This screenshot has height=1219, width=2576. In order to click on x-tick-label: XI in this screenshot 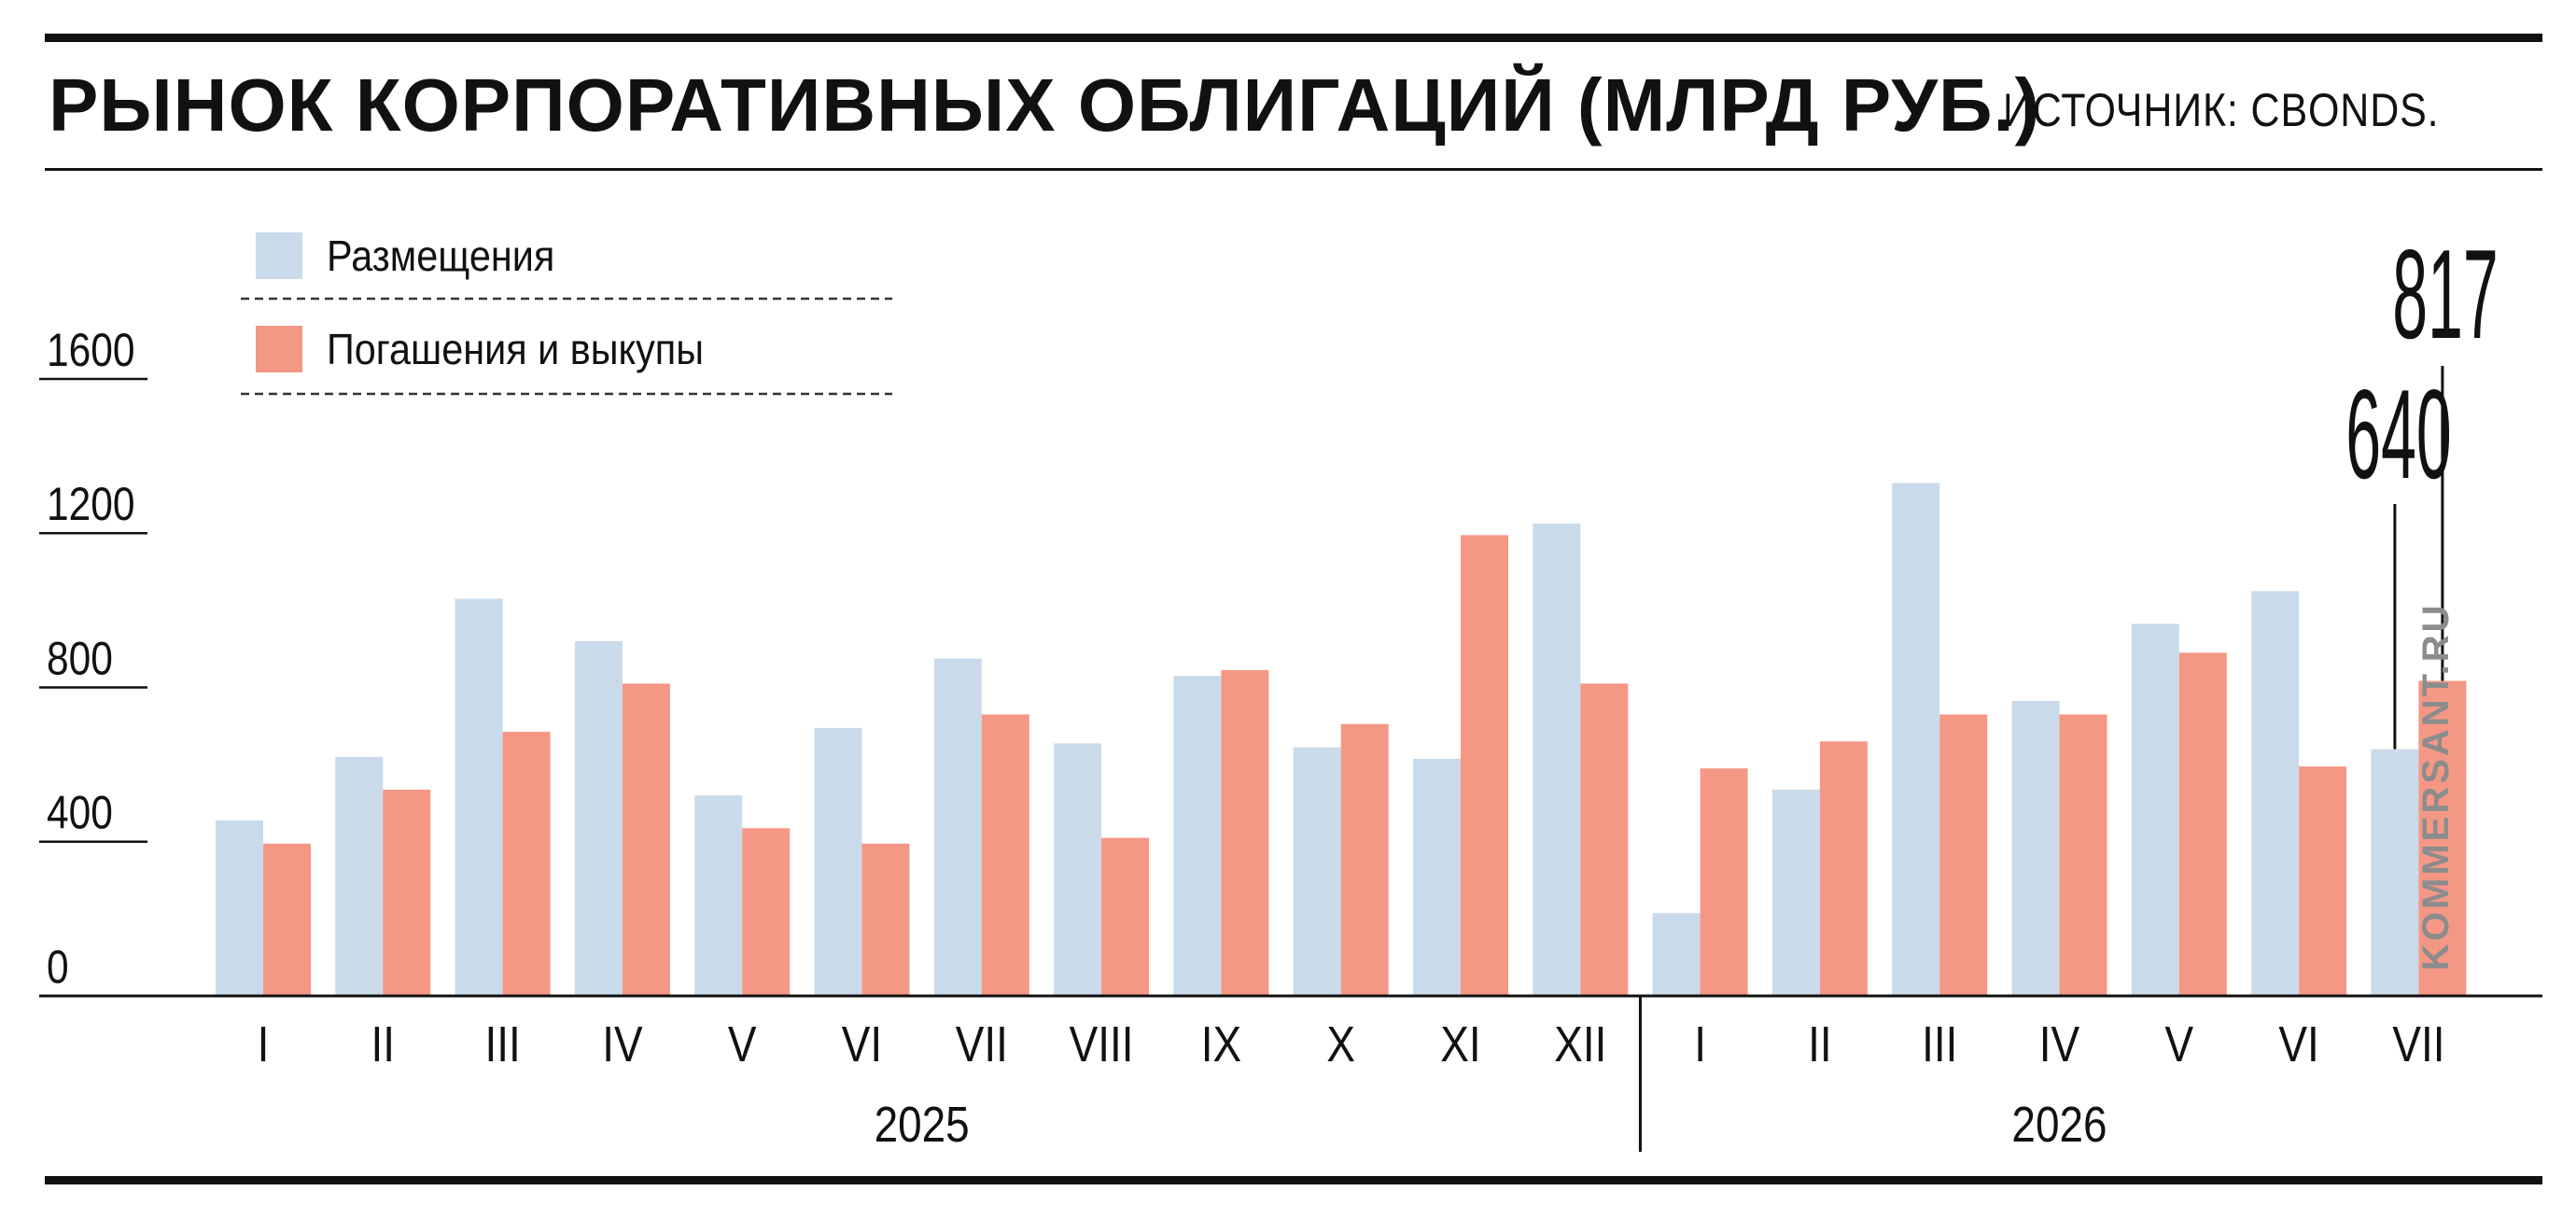, I will do `click(1460, 1044)`.